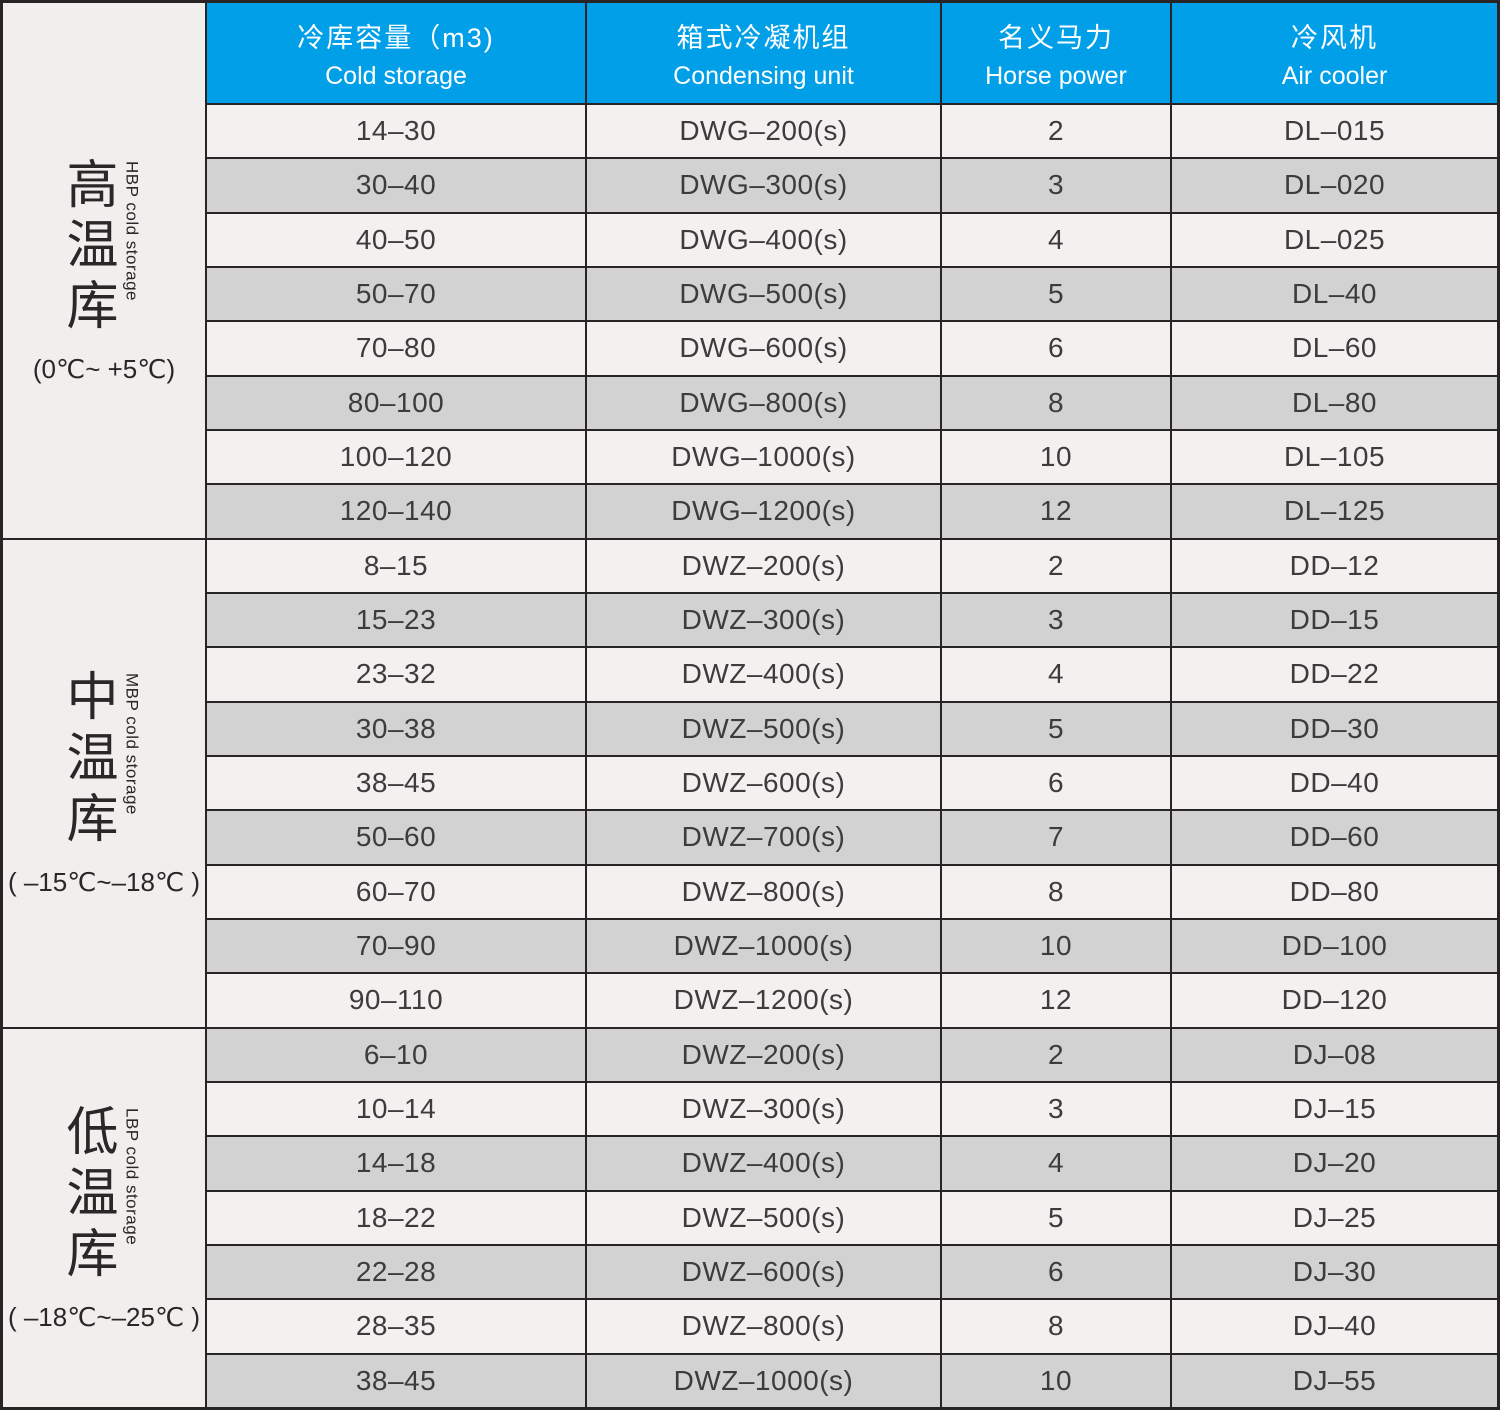  What do you see at coordinates (104, 369) in the screenshot?
I see `section-temp-range: (0℃~ +5℃)` at bounding box center [104, 369].